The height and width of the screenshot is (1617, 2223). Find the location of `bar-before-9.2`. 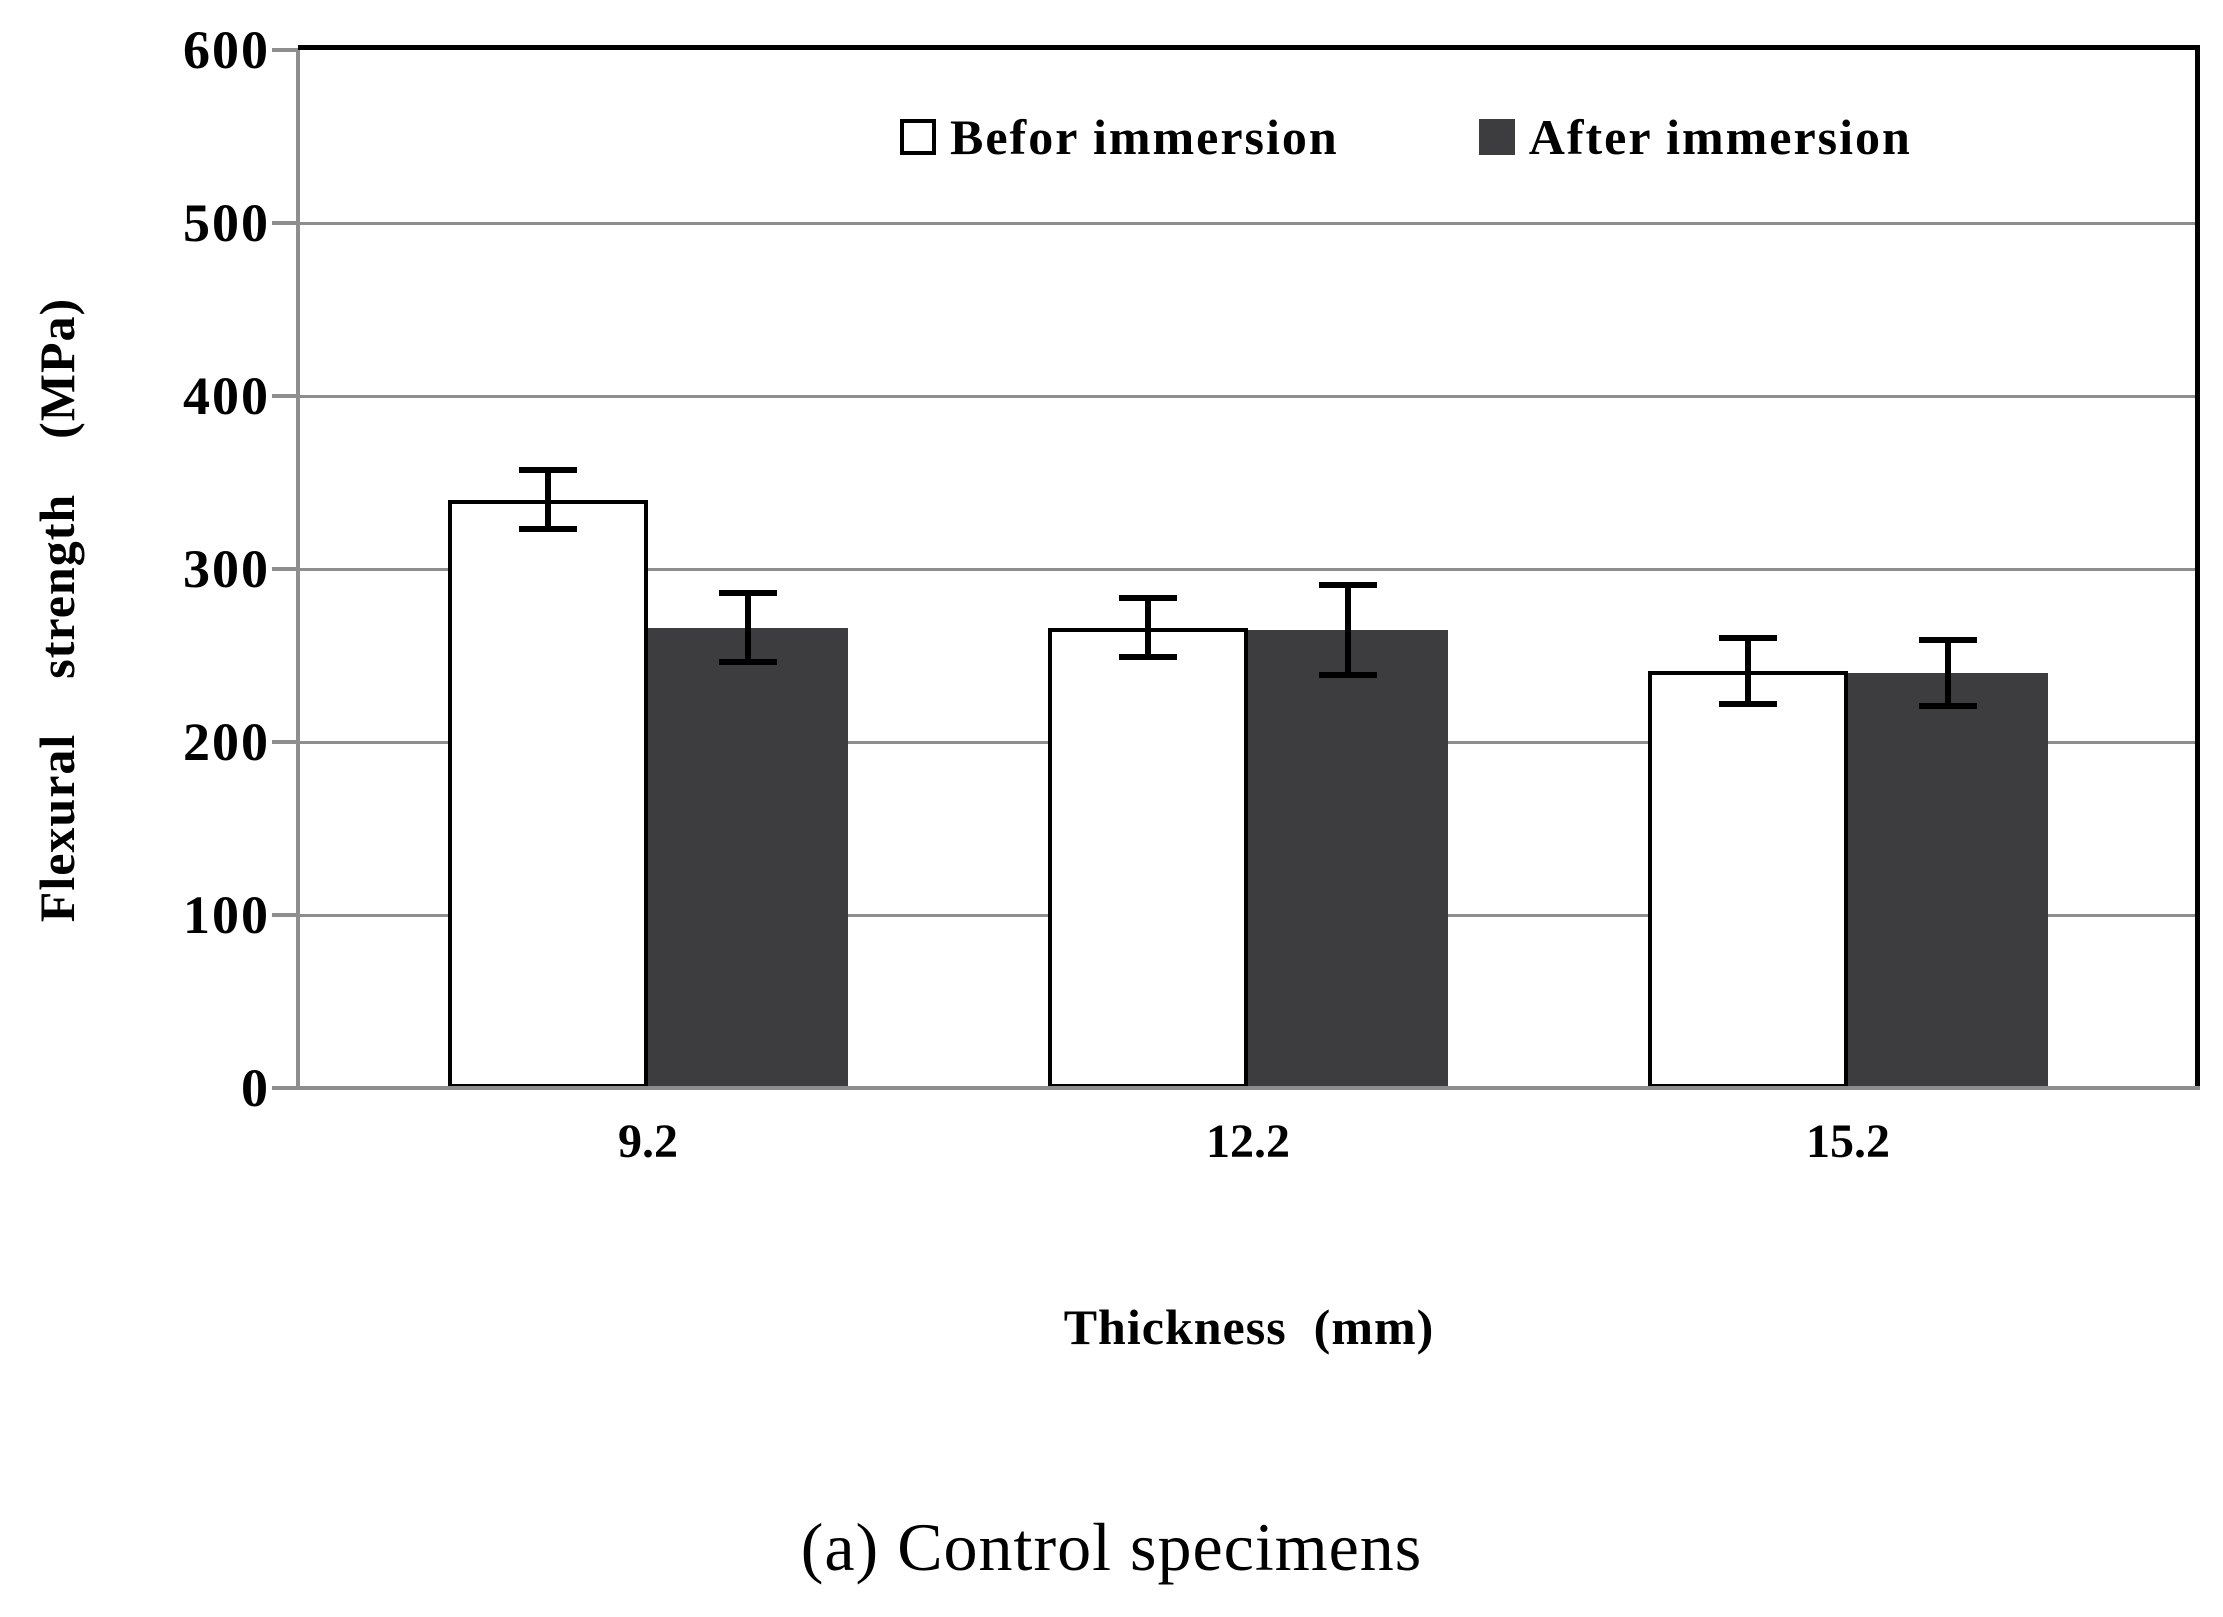

bar-before-9.2 is located at coordinates (548, 793).